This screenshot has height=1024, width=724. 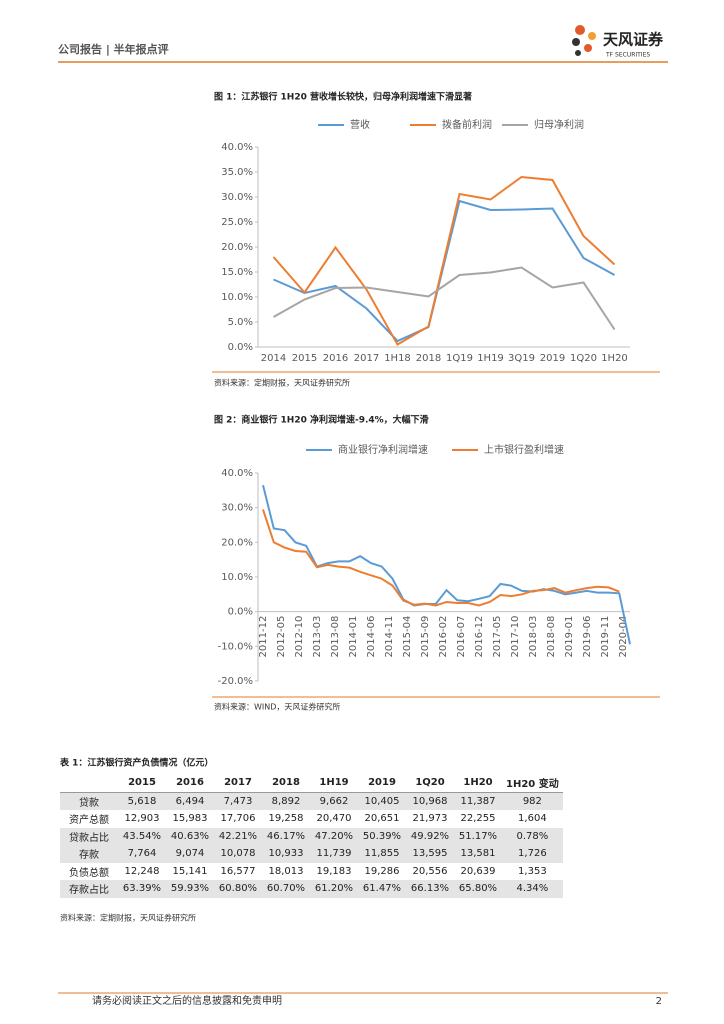 I want to click on x-tick-label: 2014-01, so click(x=353, y=637).